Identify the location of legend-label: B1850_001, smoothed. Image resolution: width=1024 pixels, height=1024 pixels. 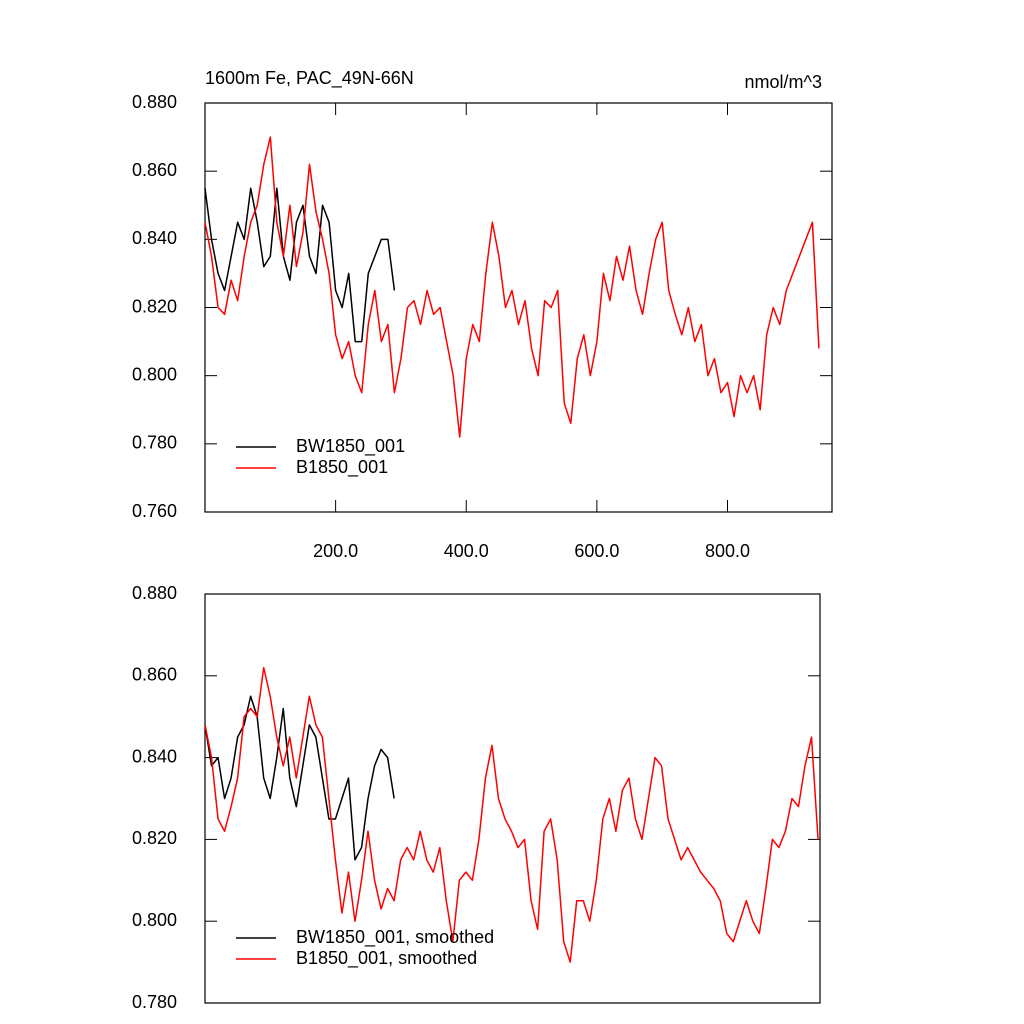
(386, 958).